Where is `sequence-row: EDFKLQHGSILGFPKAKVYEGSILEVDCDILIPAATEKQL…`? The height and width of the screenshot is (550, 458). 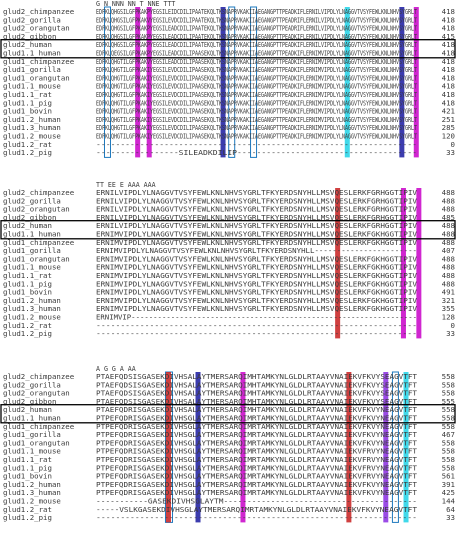
sequence-row: EDFKLQHGSILGFPKAKVYEGSILEVDCDILIPAATEKQL… is located at coordinates (256, 19).